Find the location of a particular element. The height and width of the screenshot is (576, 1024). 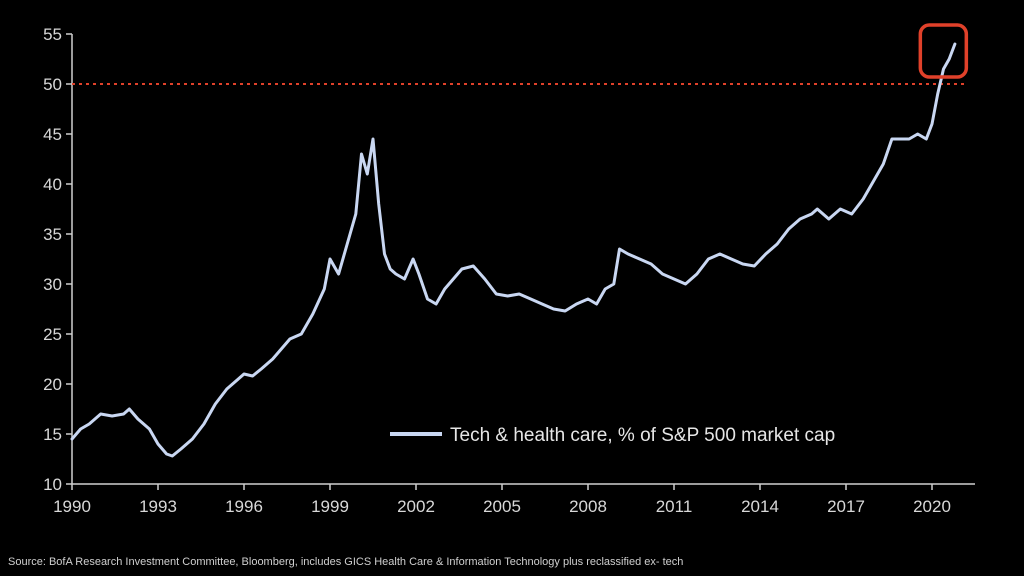

x-tick-label: 1996 is located at coordinates (244, 506).